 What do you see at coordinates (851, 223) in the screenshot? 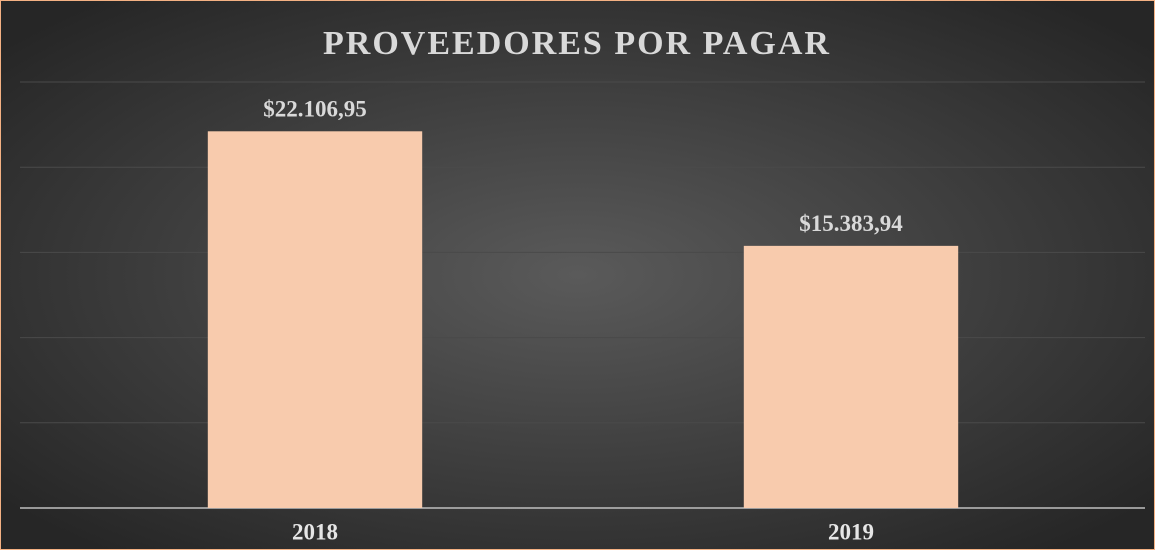
I see `data-label: $15.383,94` at bounding box center [851, 223].